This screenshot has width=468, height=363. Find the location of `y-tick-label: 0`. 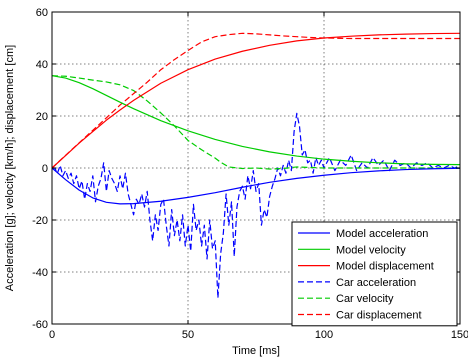

y-tick-label: 0 is located at coordinates (45, 169).